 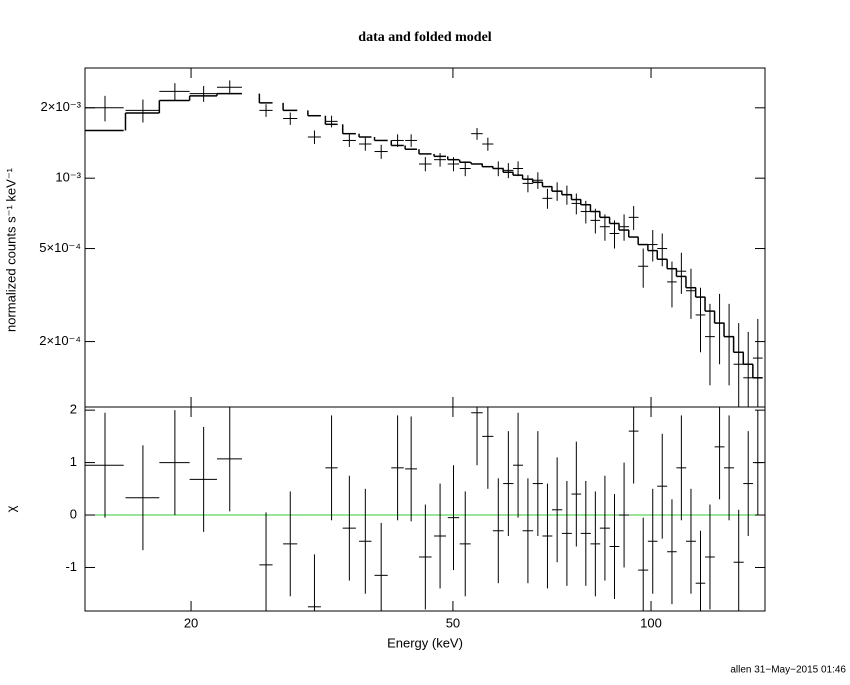 I want to click on footer-note: allen 31−May−2015 01:46, so click(x=788, y=670).